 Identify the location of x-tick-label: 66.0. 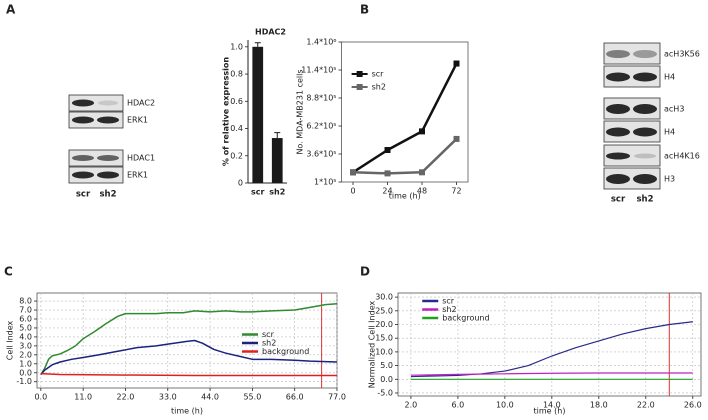
(295, 397).